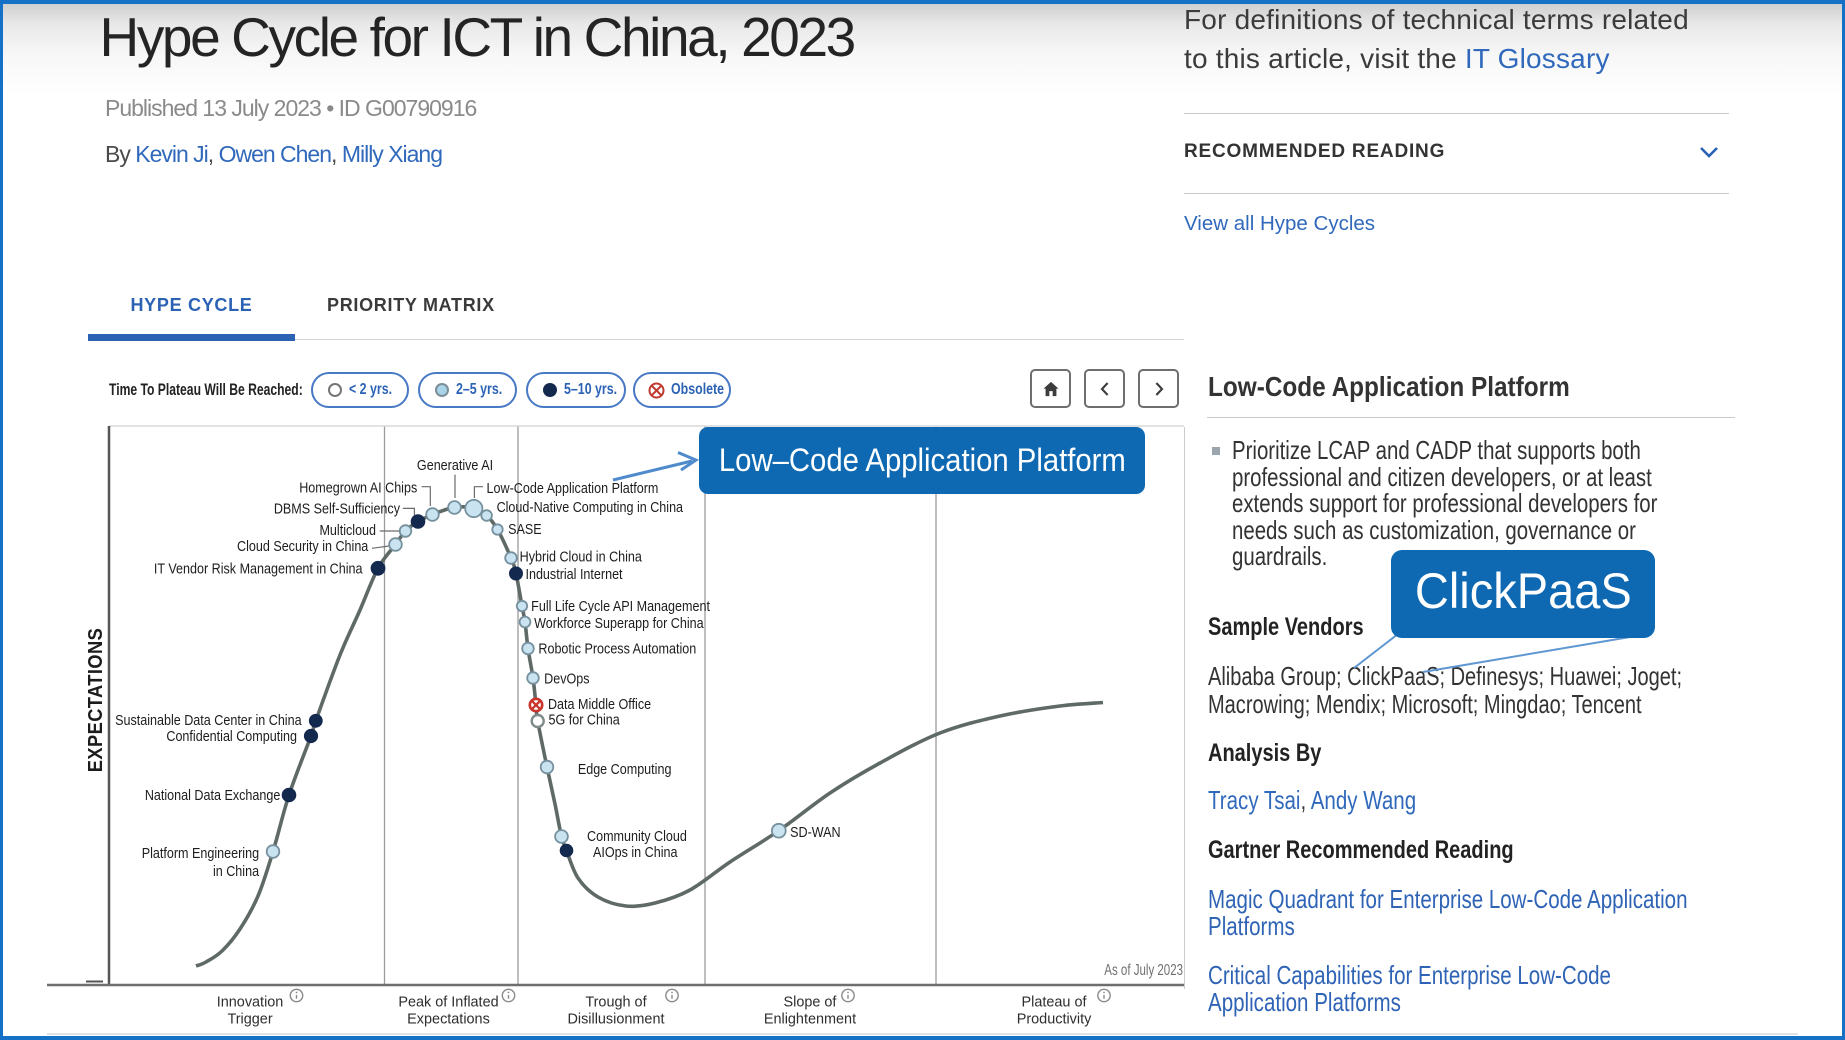  Describe the element at coordinates (448, 1019) in the screenshot. I see `svg-text: Expectations` at that location.